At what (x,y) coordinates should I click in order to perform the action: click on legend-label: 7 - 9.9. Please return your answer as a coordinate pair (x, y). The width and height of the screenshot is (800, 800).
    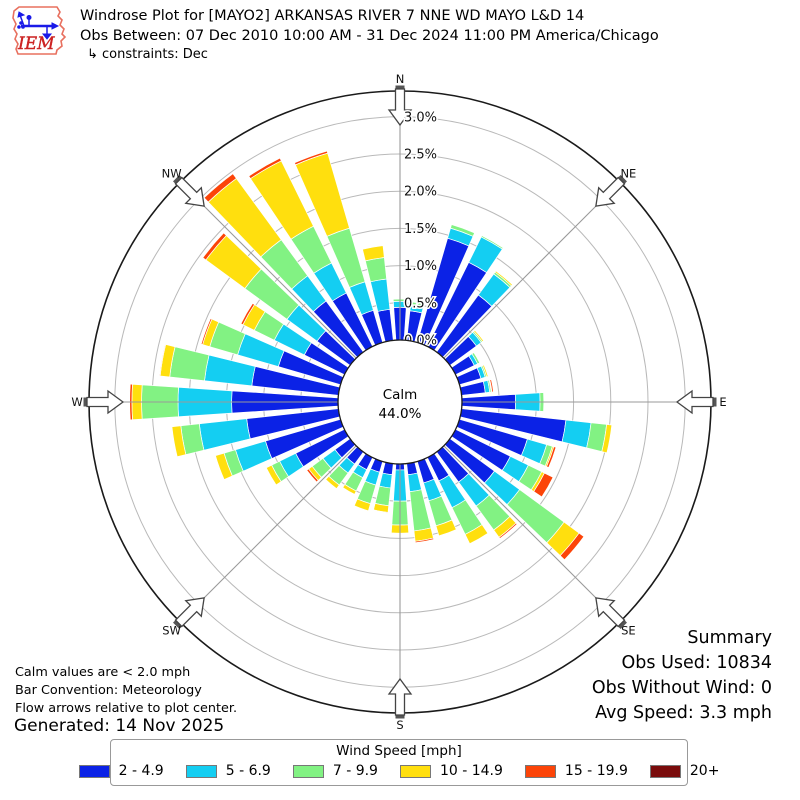
    Looking at the image, I should click on (355, 771).